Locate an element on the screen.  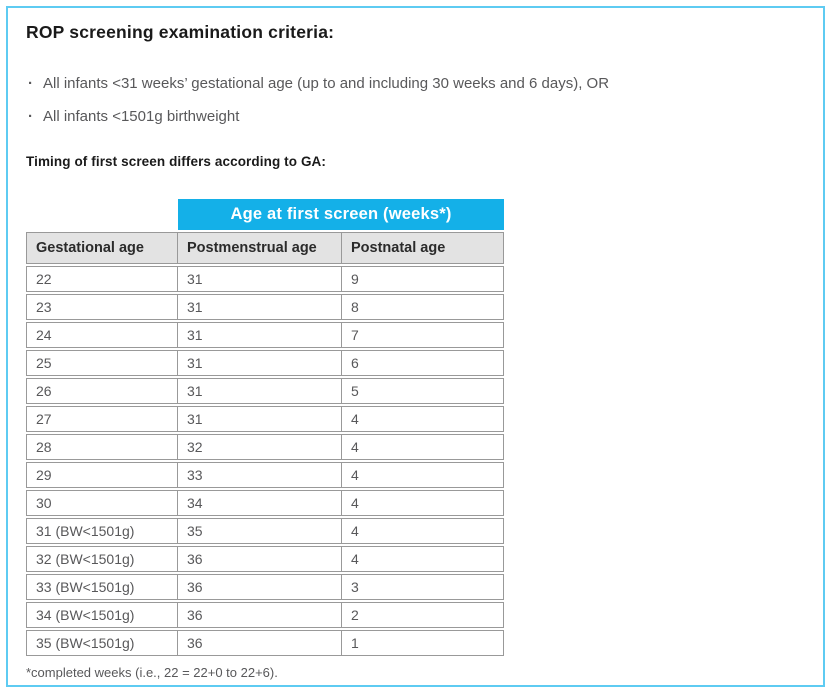
table-cell: 35 is located at coordinates (260, 531).